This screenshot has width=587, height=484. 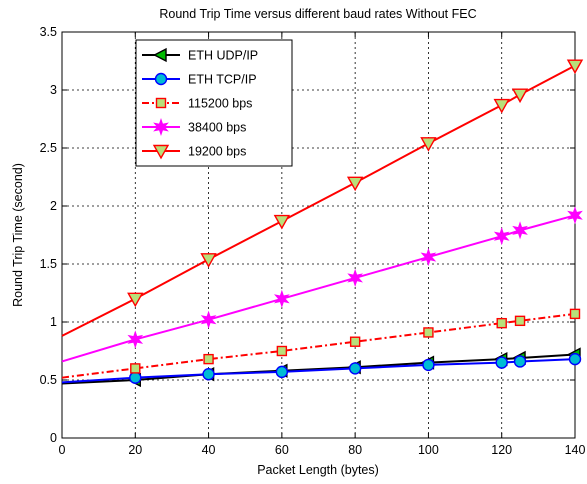 I want to click on x-tick-label: 40, so click(x=209, y=450).